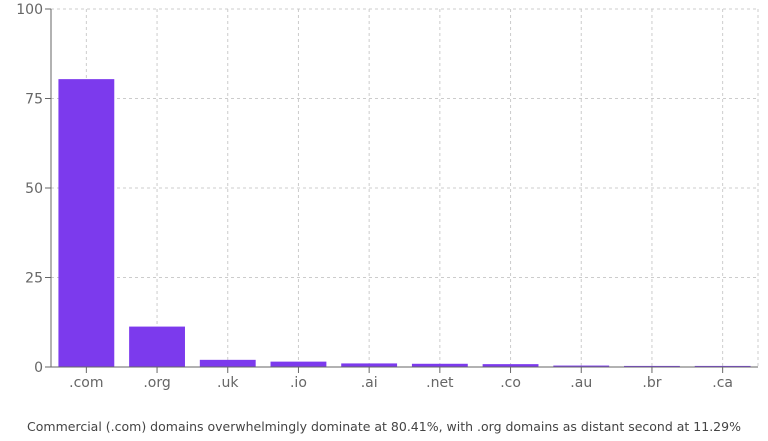  Describe the element at coordinates (510, 365) in the screenshot. I see `bar-co` at that location.